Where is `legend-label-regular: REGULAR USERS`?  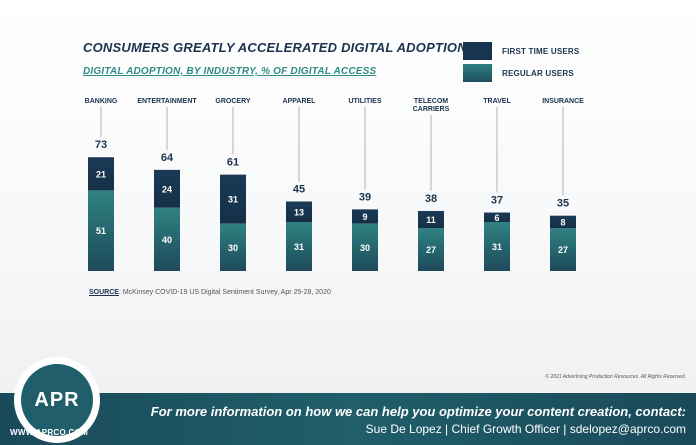
legend-label-regular: REGULAR USERS is located at coordinates (538, 73).